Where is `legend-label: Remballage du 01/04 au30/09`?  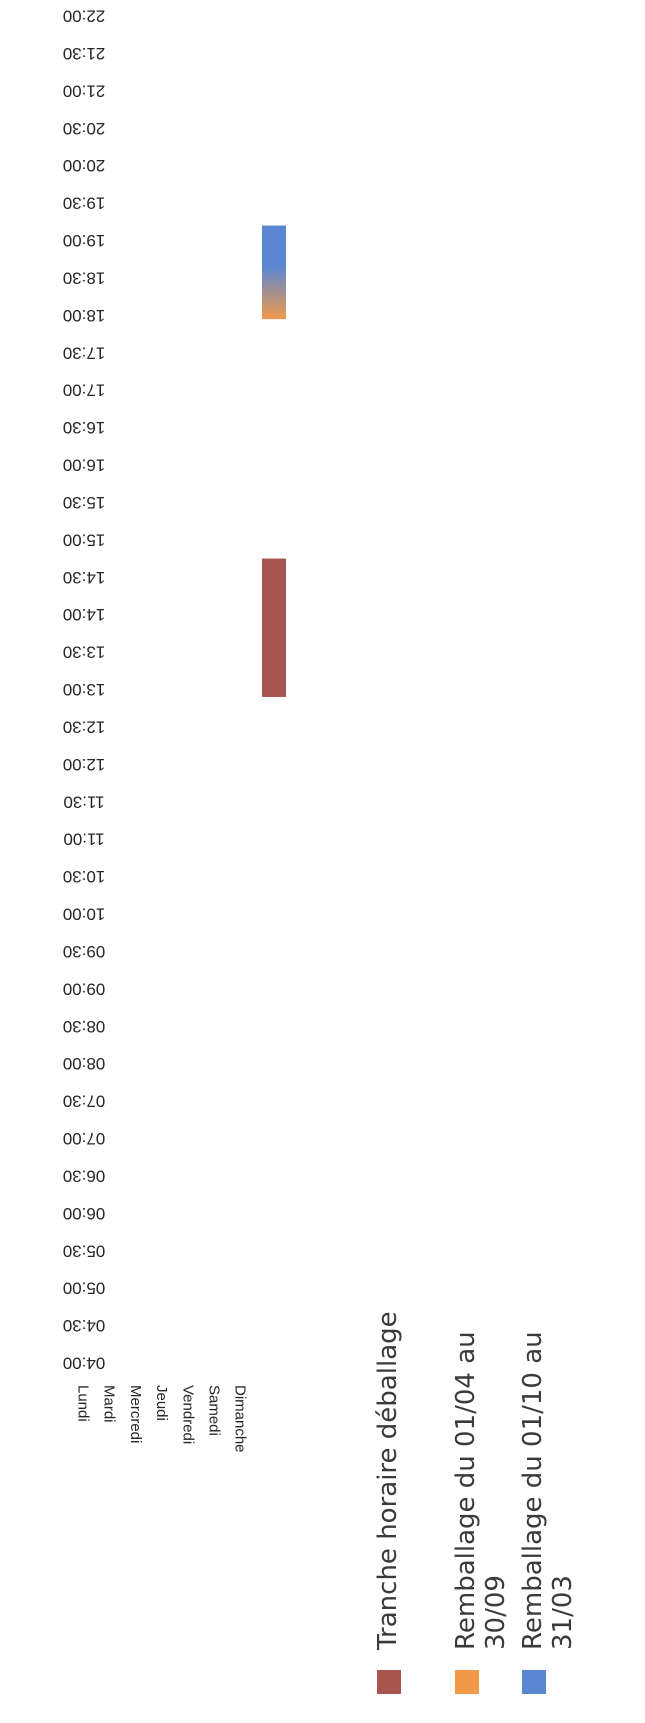
legend-label: Remballage du 01/04 au30/09 is located at coordinates (481, 1490).